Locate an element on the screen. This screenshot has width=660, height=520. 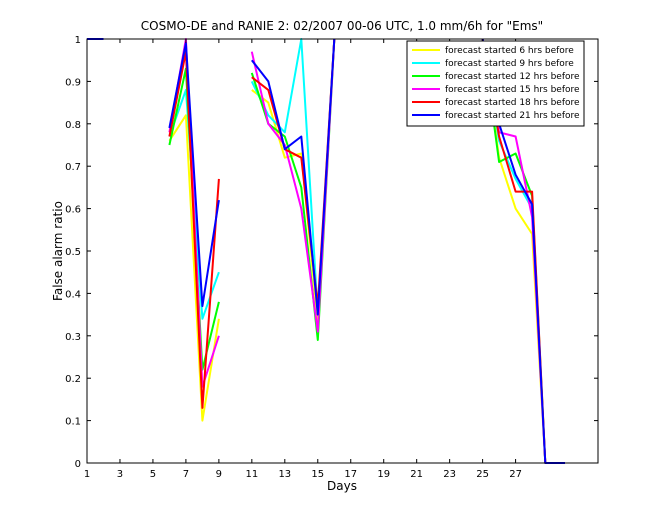
y-tick-label: 0.6 is located at coordinates (73, 210).